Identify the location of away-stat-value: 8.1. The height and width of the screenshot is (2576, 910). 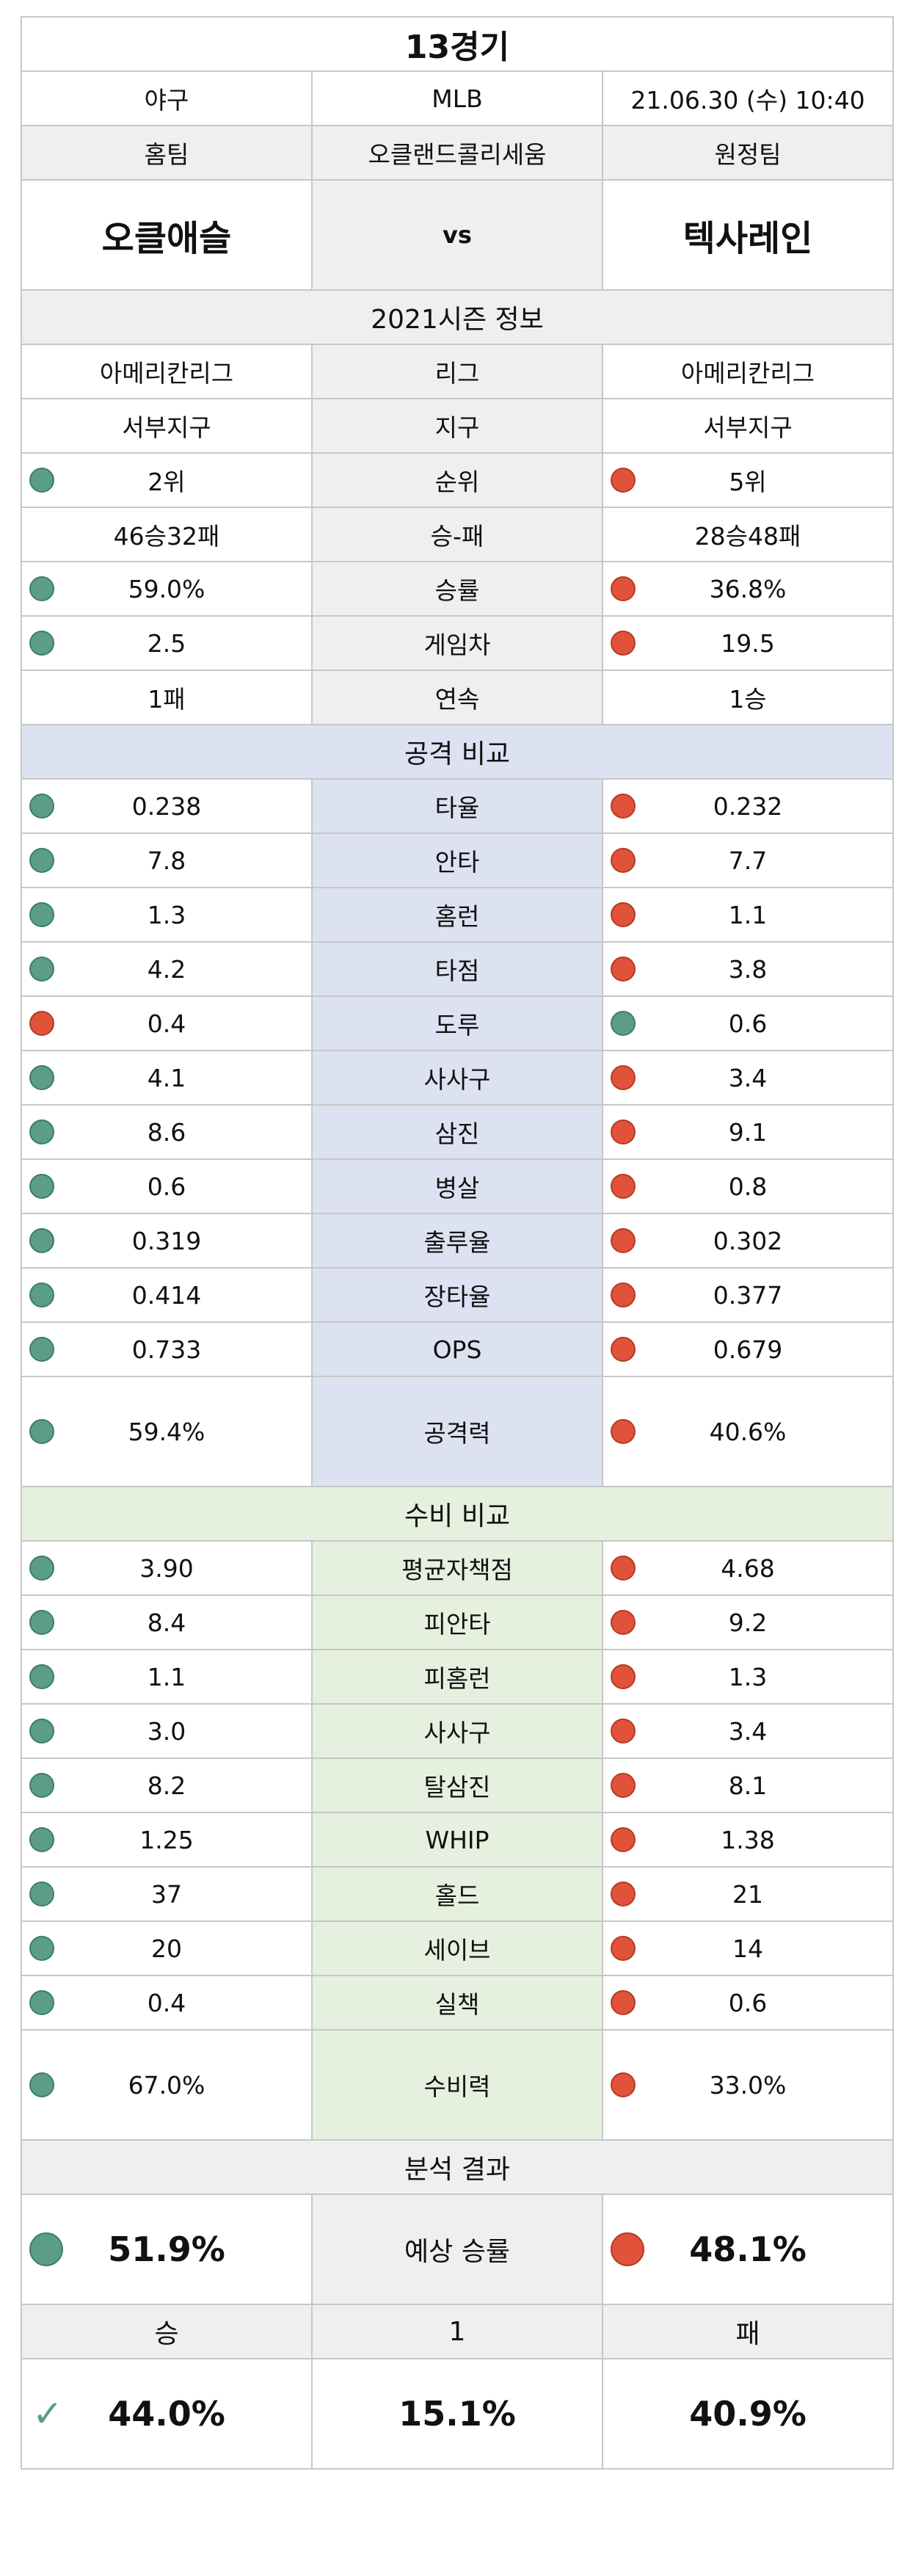
(748, 1786).